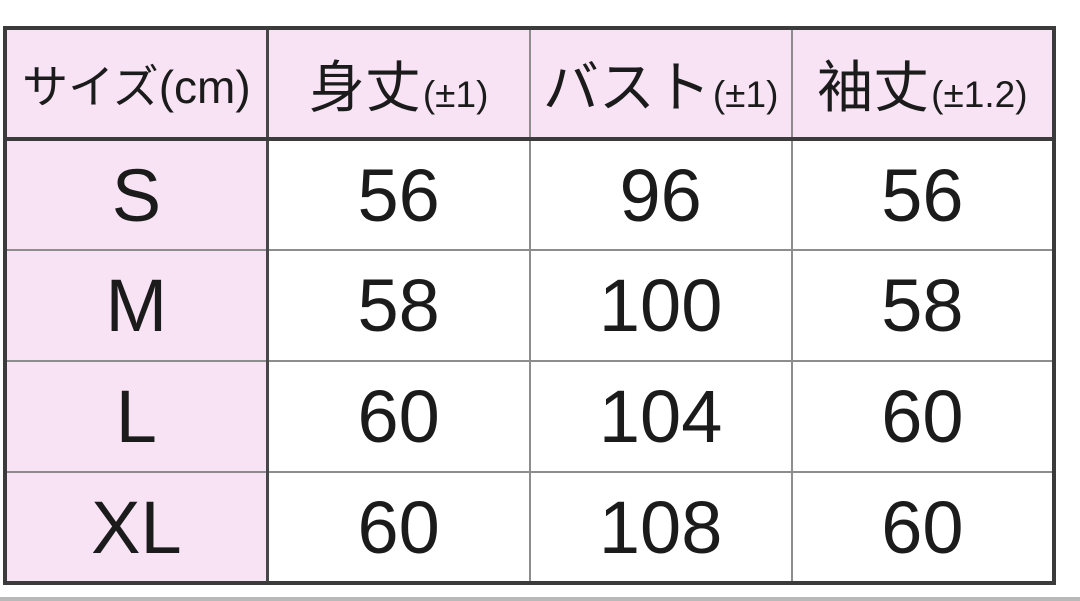 The width and height of the screenshot is (1080, 601). I want to click on column-header-size-label: サイズ(cm), so click(136, 86).